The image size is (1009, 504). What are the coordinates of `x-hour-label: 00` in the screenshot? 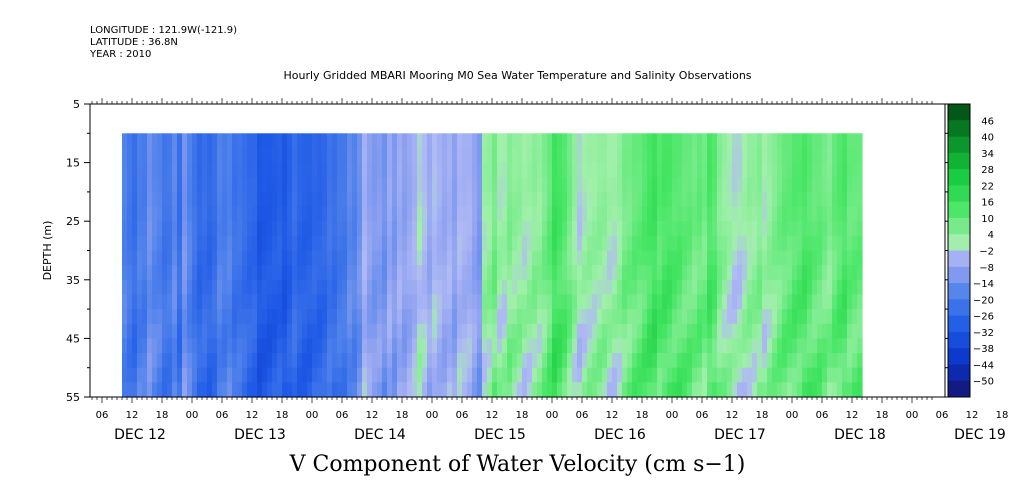 It's located at (192, 415).